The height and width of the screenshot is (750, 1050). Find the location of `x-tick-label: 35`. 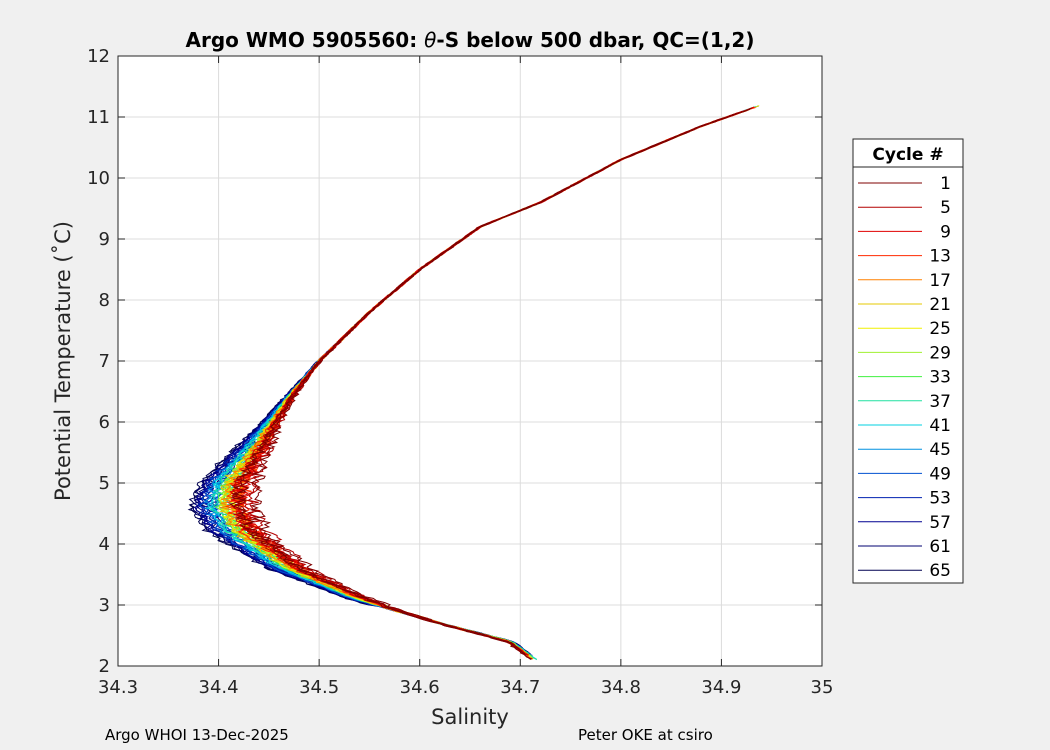

x-tick-label: 35 is located at coordinates (822, 687).